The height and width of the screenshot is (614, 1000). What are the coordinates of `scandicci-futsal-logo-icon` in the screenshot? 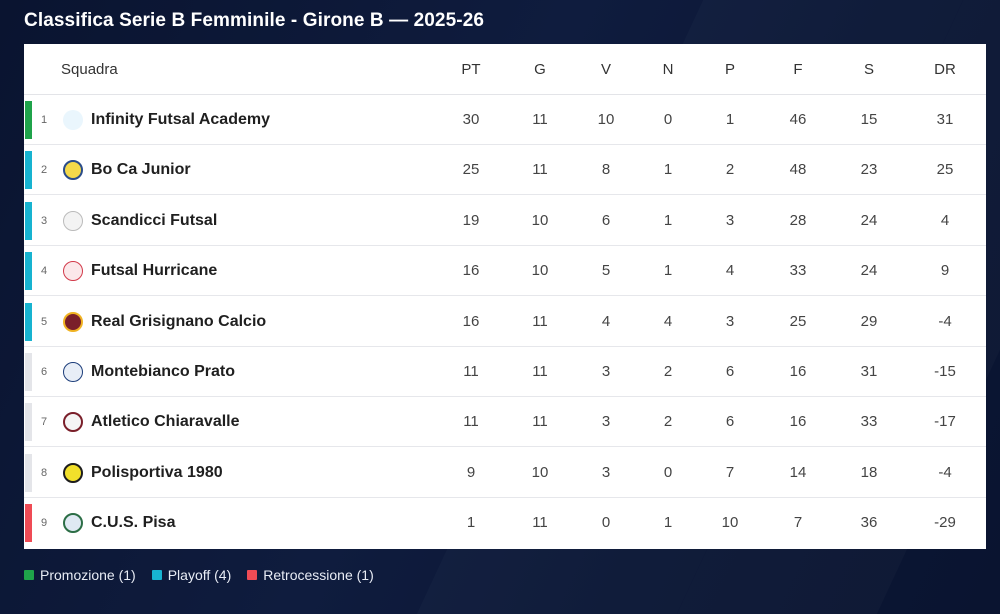 It's located at (73, 220).